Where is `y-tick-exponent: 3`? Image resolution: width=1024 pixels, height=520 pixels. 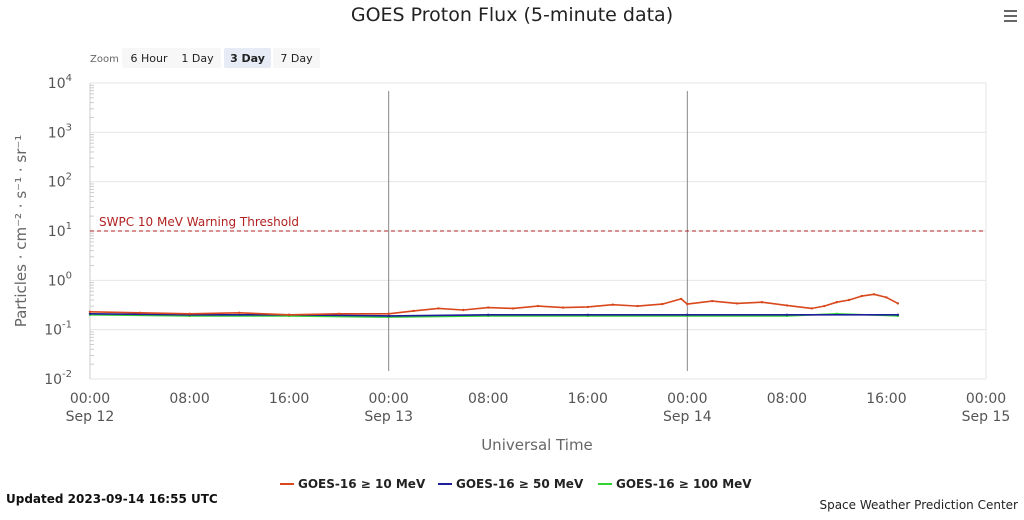 y-tick-exponent: 3 is located at coordinates (69, 127).